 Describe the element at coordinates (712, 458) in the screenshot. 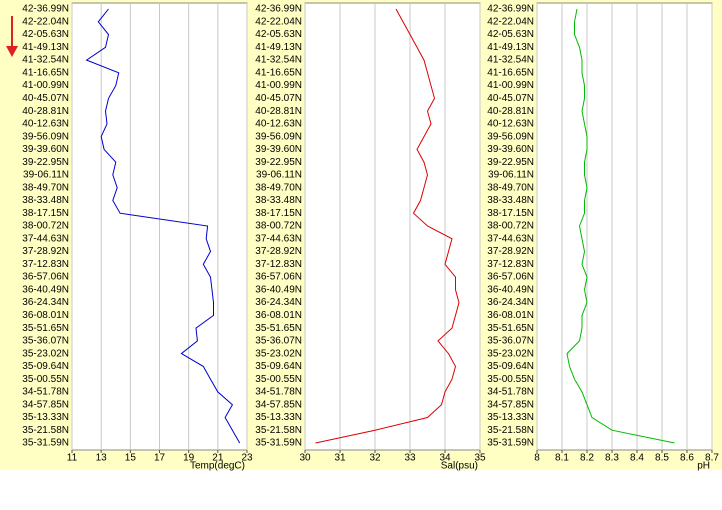

I see `x-tick-label: 8.7` at that location.